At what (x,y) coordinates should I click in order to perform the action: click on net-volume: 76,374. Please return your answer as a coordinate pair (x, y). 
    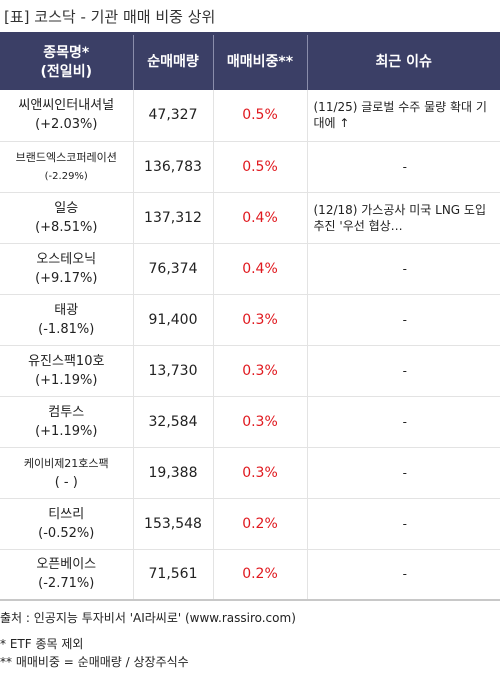
    Looking at the image, I should click on (172, 269).